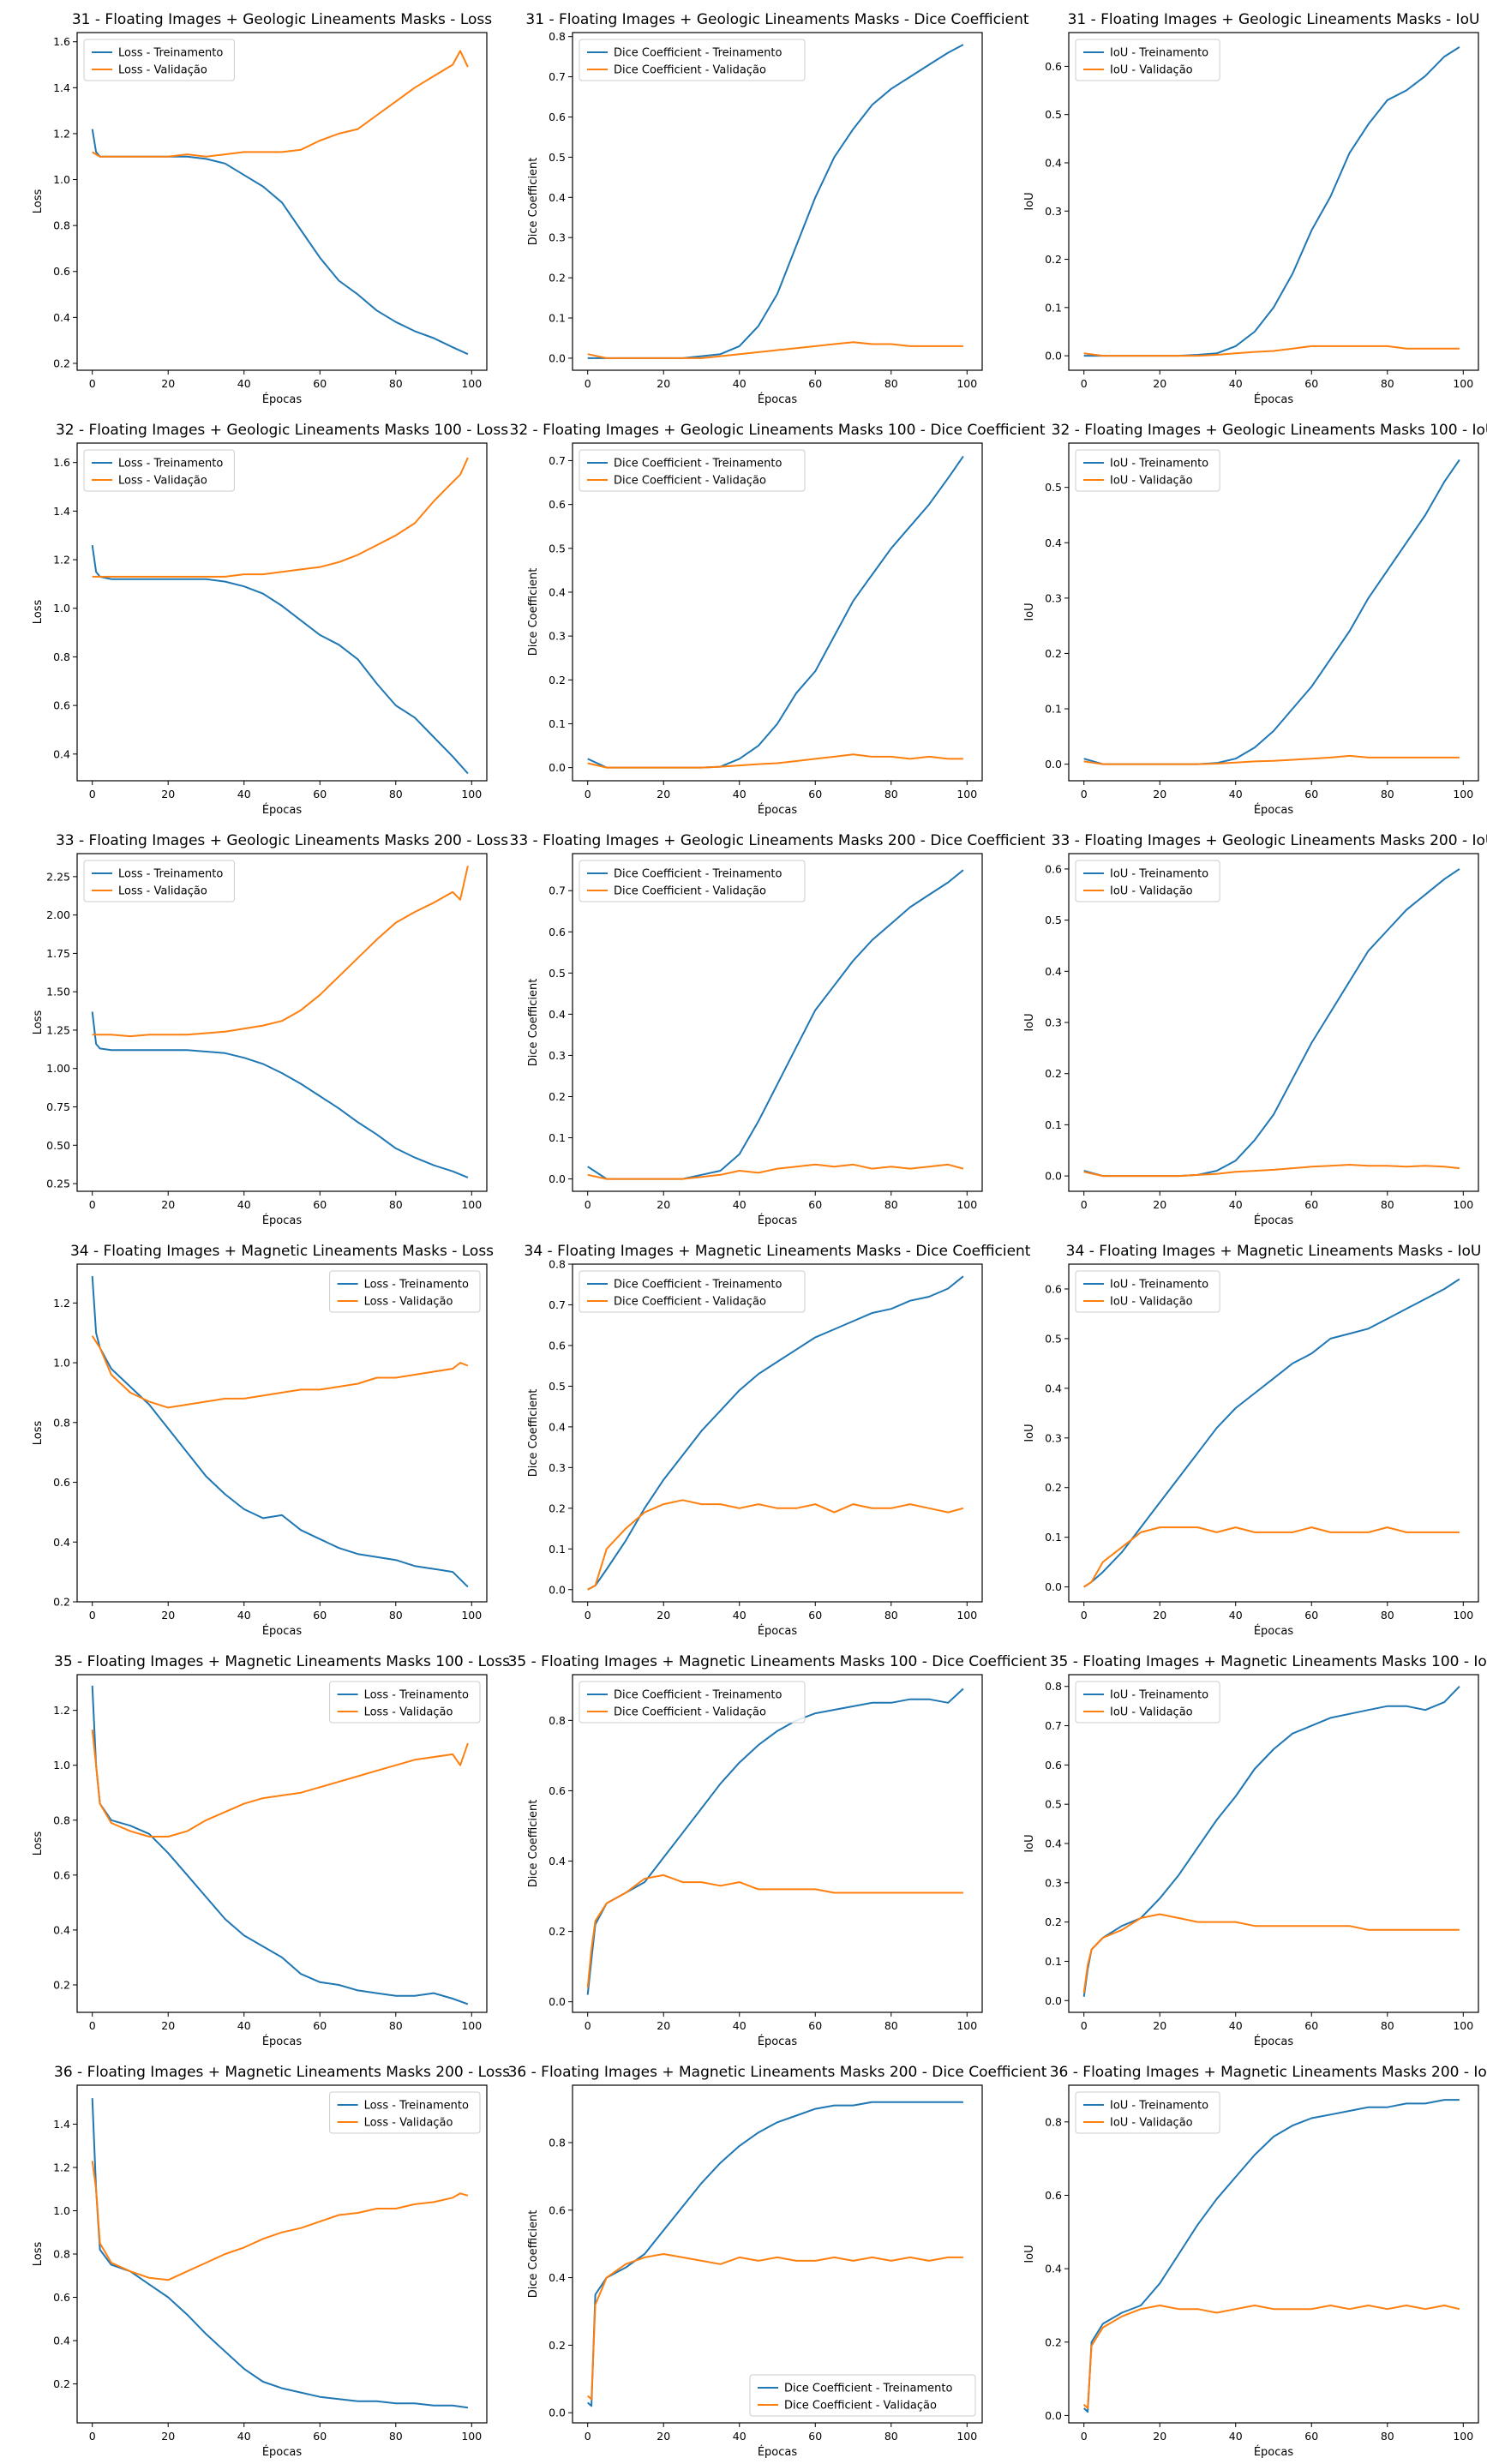 This screenshot has height=2464, width=1487. I want to click on legend-label: IoU - Validação, so click(1151, 2123).